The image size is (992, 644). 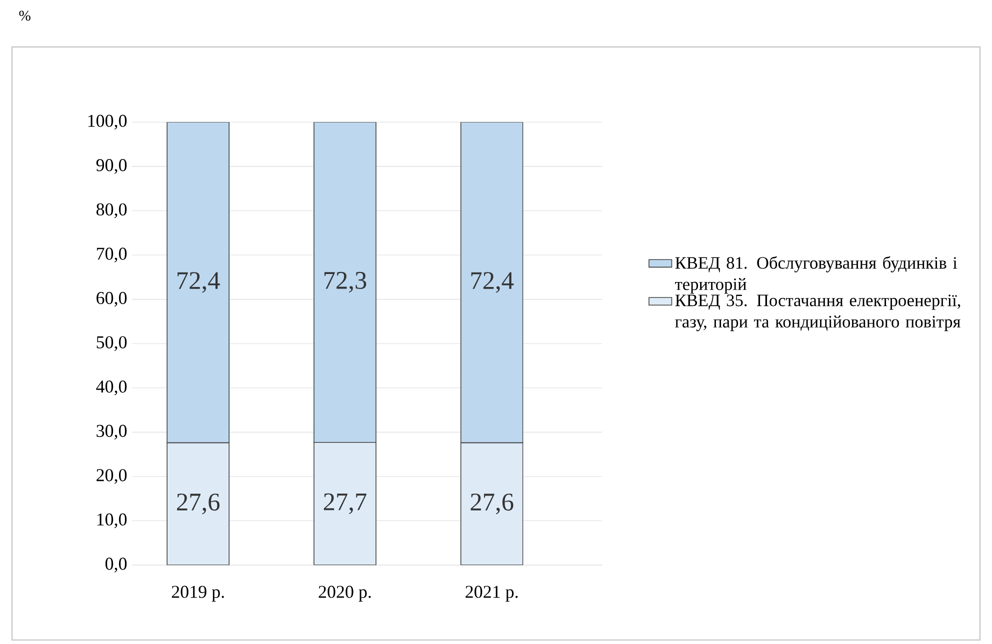 I want to click on y-tick-label: 70,0, so click(x=111, y=255).